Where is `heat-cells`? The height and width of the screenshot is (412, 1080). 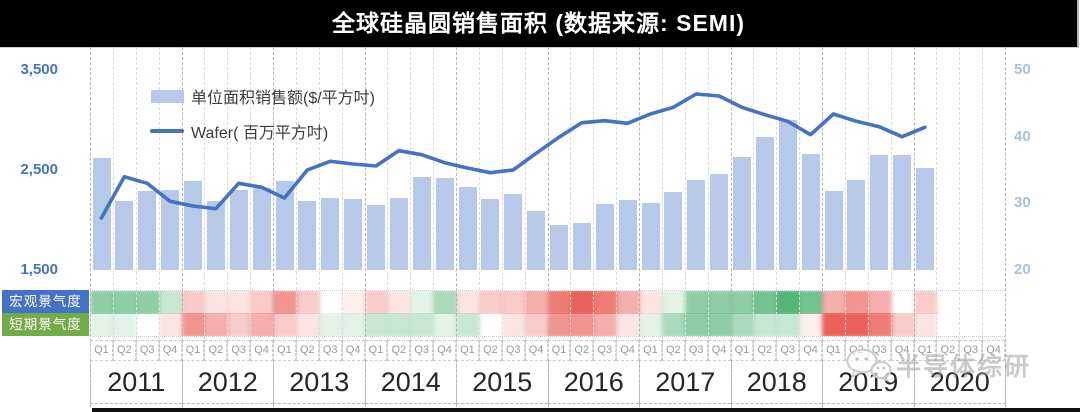
heat-cells is located at coordinates (547, 324).